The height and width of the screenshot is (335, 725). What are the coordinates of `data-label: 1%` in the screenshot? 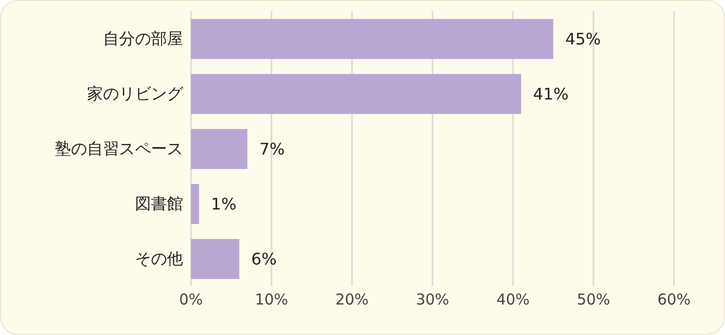 It's located at (223, 204).